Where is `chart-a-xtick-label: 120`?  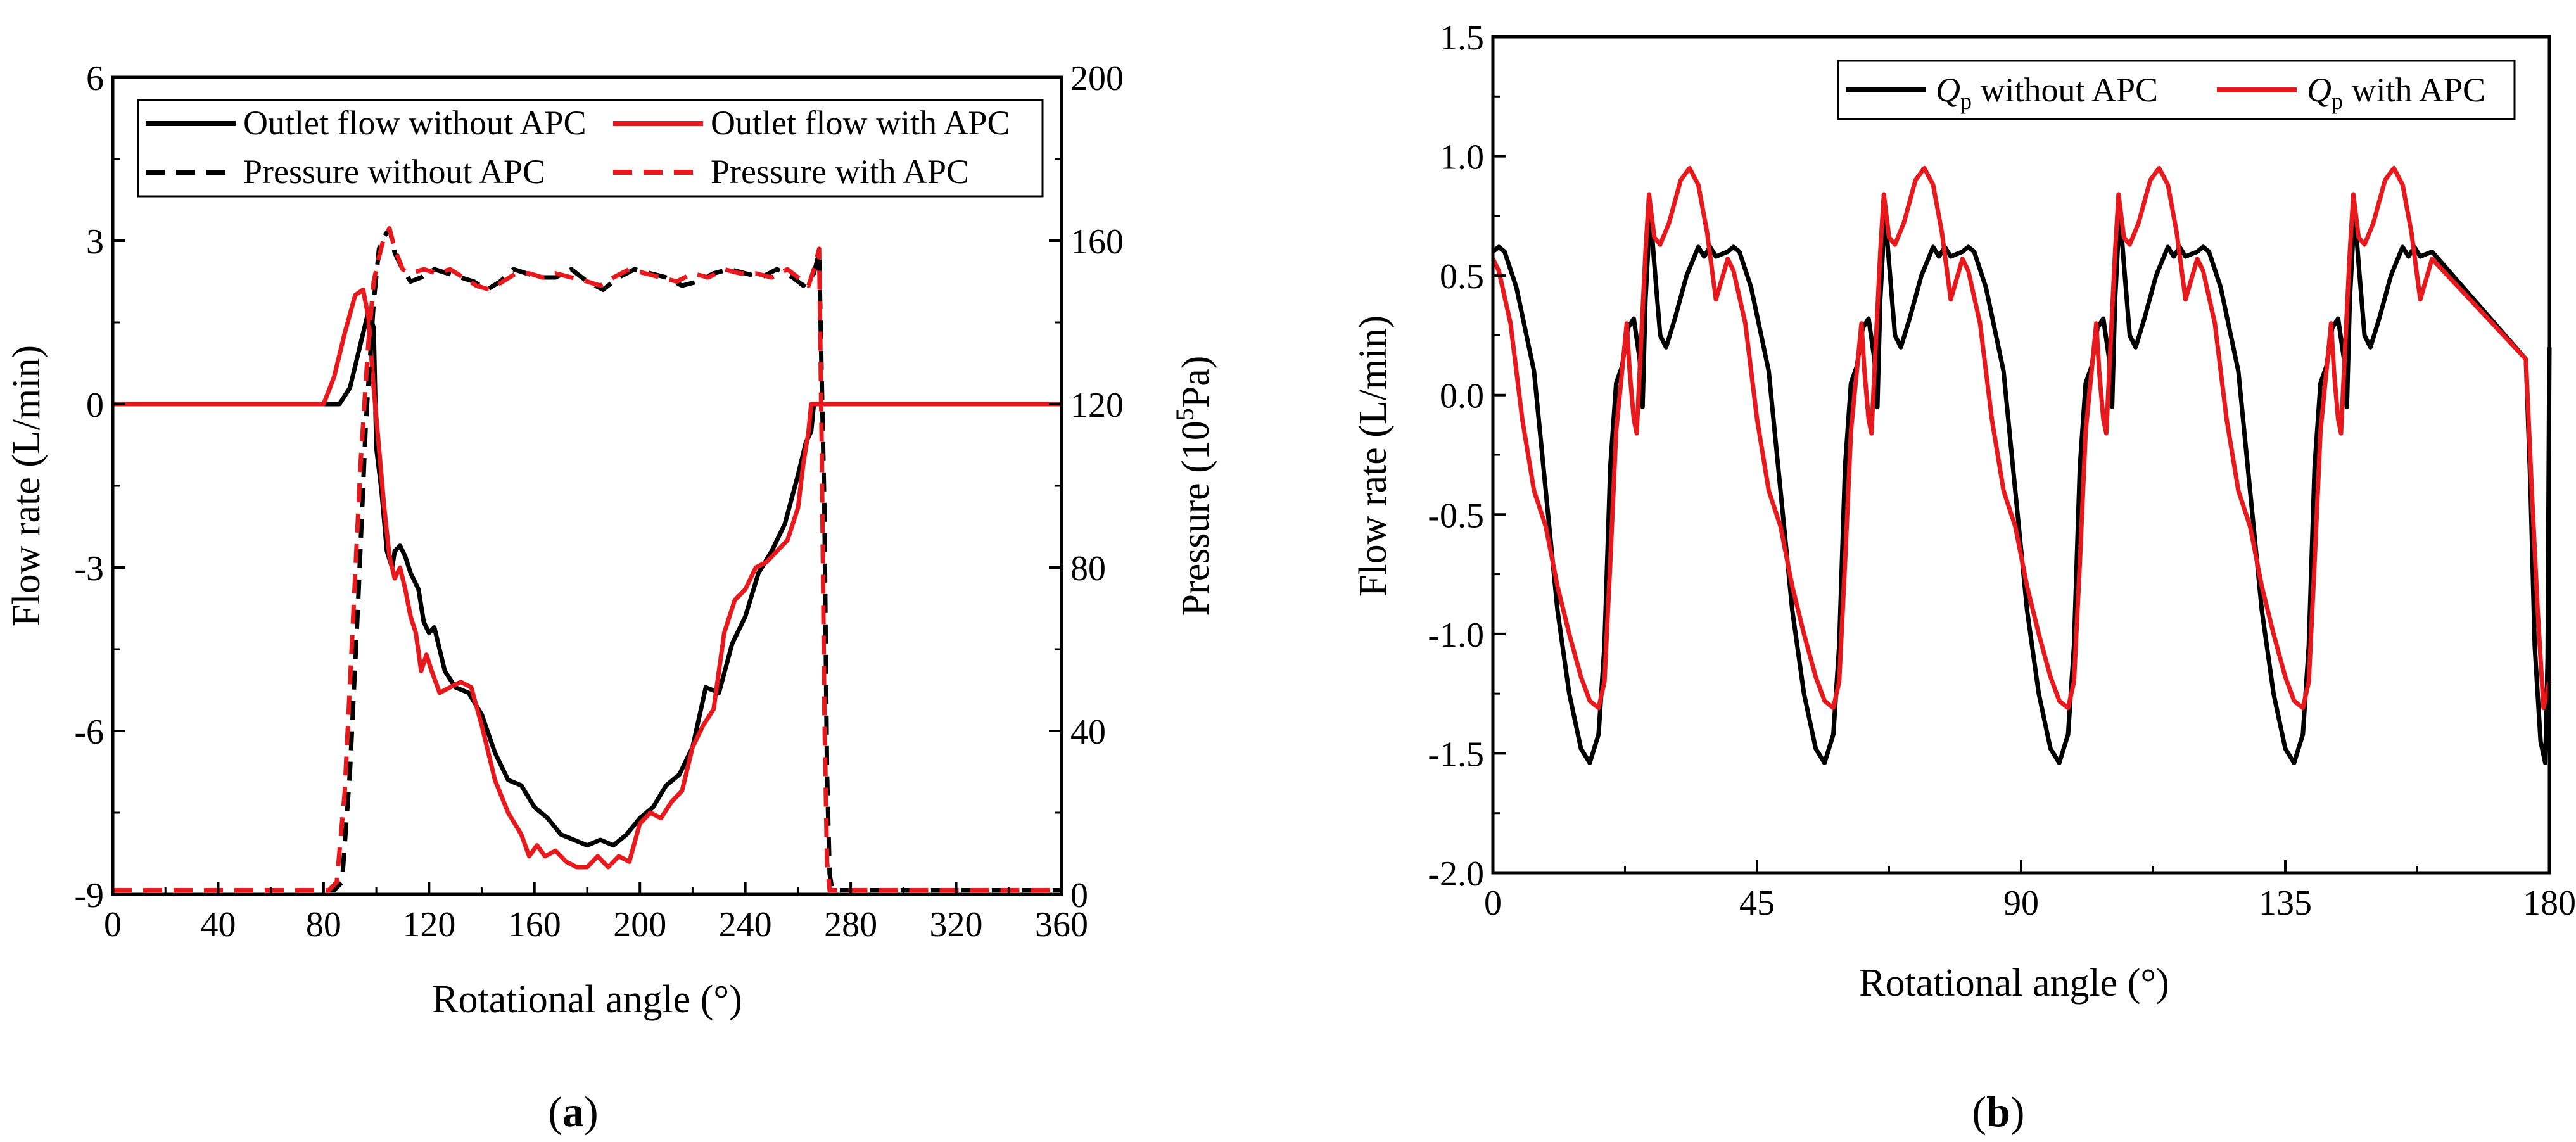
chart-a-xtick-label: 120 is located at coordinates (428, 924).